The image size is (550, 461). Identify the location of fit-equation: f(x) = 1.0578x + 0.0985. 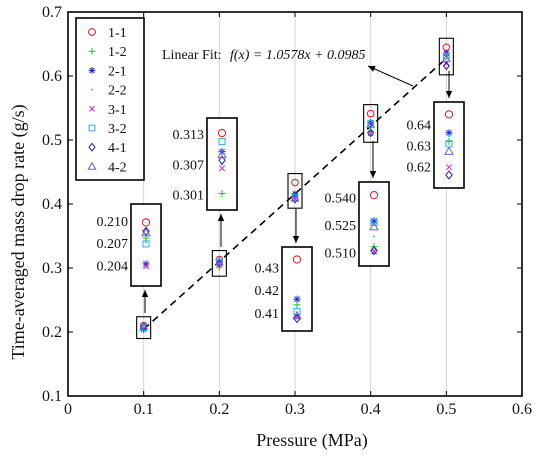
(298, 55).